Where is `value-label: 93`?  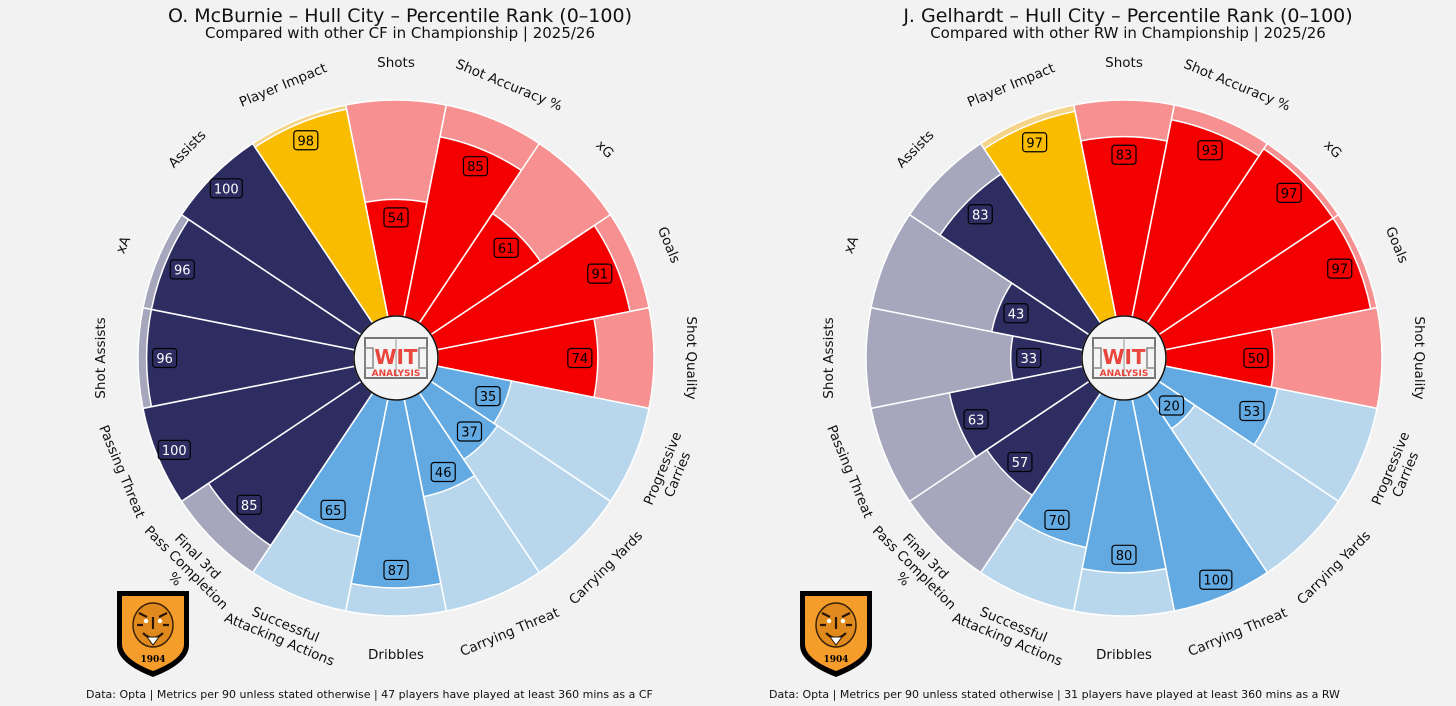
value-label: 93 is located at coordinates (1210, 151).